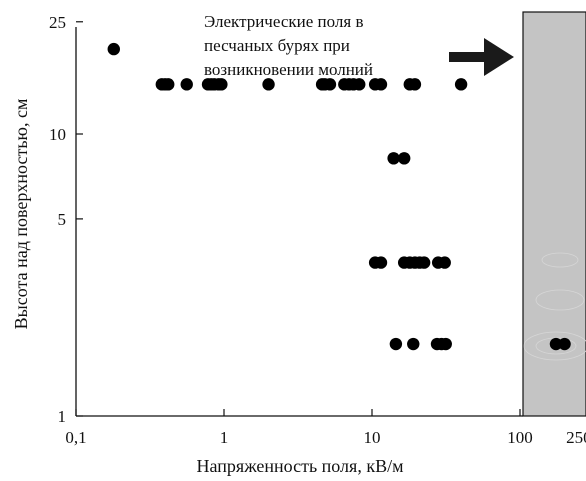  What do you see at coordinates (62, 416) in the screenshot?
I see `y-tick-label: 1` at bounding box center [62, 416].